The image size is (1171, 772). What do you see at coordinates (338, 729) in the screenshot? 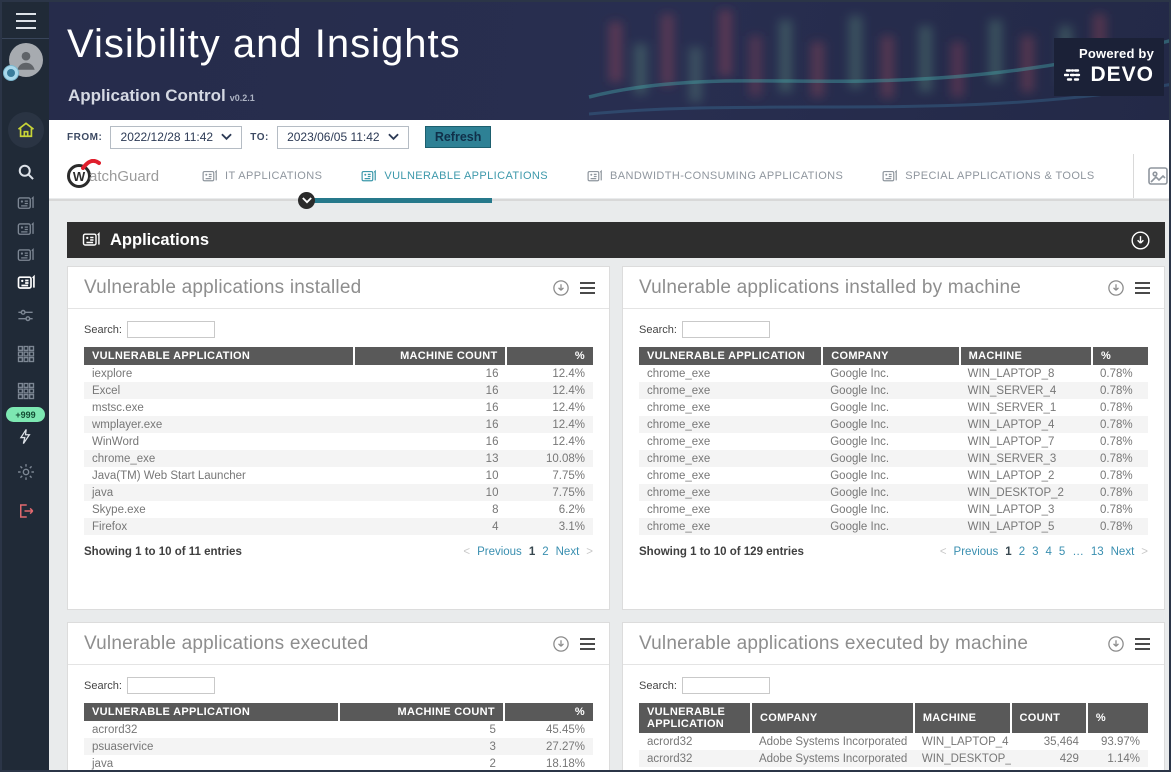
I see `table-row: acrord32 5 45.45%` at bounding box center [338, 729].